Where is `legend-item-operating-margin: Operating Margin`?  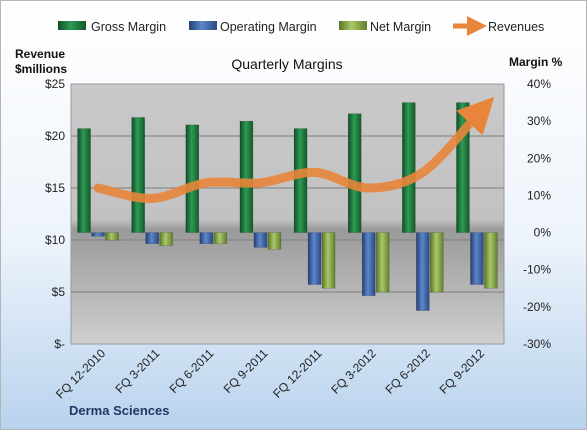 legend-item-operating-margin: Operating Margin is located at coordinates (253, 27).